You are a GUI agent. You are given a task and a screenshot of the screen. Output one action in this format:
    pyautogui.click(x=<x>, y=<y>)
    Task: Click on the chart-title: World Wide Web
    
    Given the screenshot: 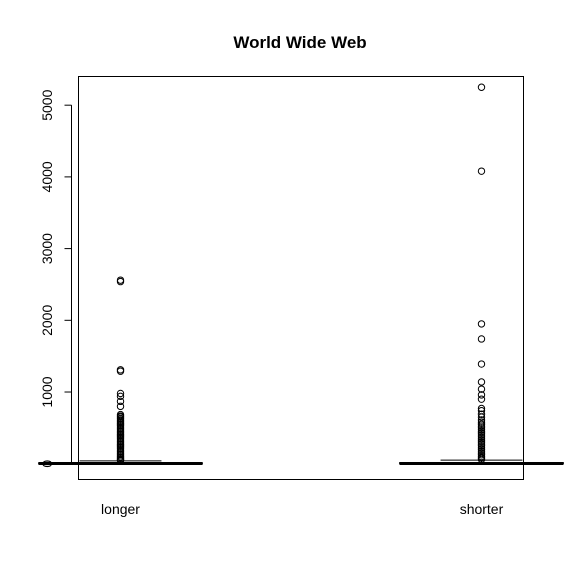 What is the action you would take?
    pyautogui.click(x=299, y=42)
    